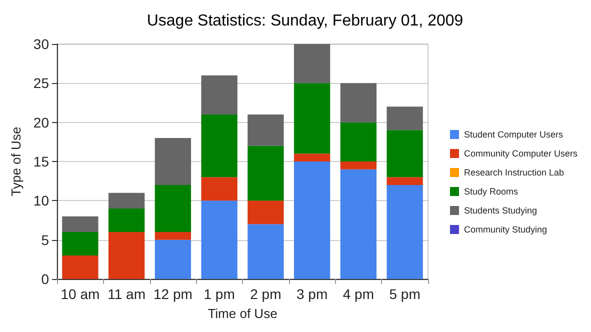 This screenshot has width=591, height=332. I want to click on y-tick-label: 0, so click(45, 279).